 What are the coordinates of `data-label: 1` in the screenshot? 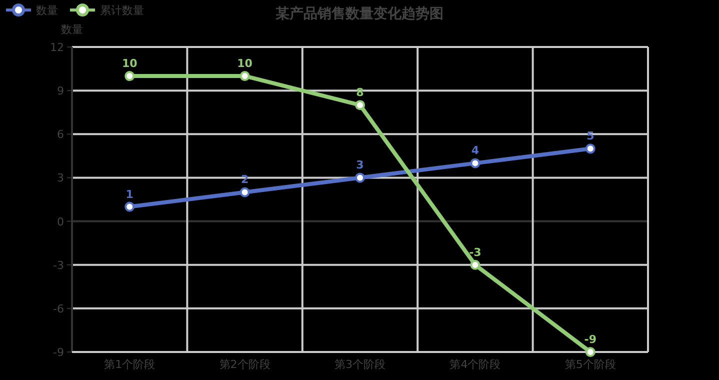 It's located at (130, 194).